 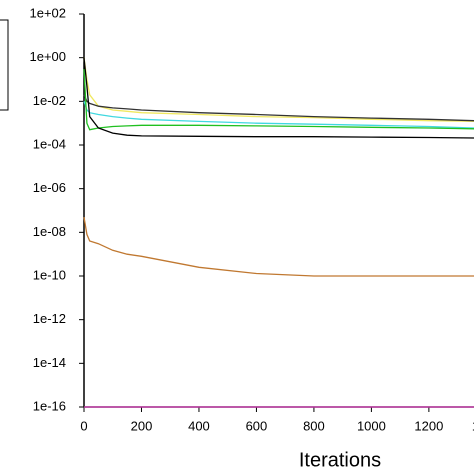 I want to click on x-tick-label: 600, so click(x=257, y=425).